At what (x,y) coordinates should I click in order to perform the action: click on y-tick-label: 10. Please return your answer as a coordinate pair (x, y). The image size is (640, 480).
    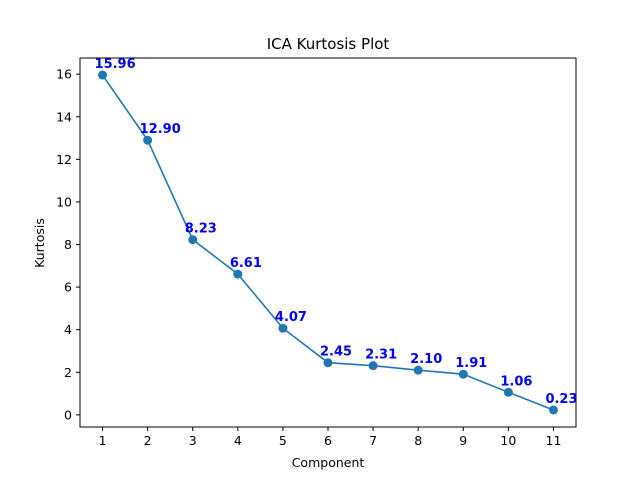
    Looking at the image, I should click on (64, 201).